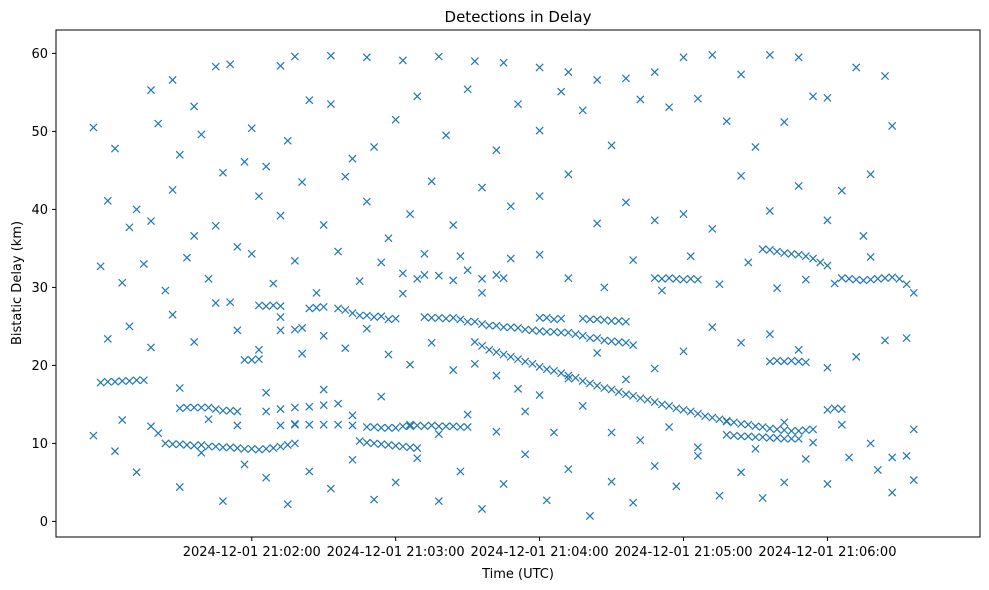 The image size is (989, 590). I want to click on y-tick-label: 10, so click(39, 444).